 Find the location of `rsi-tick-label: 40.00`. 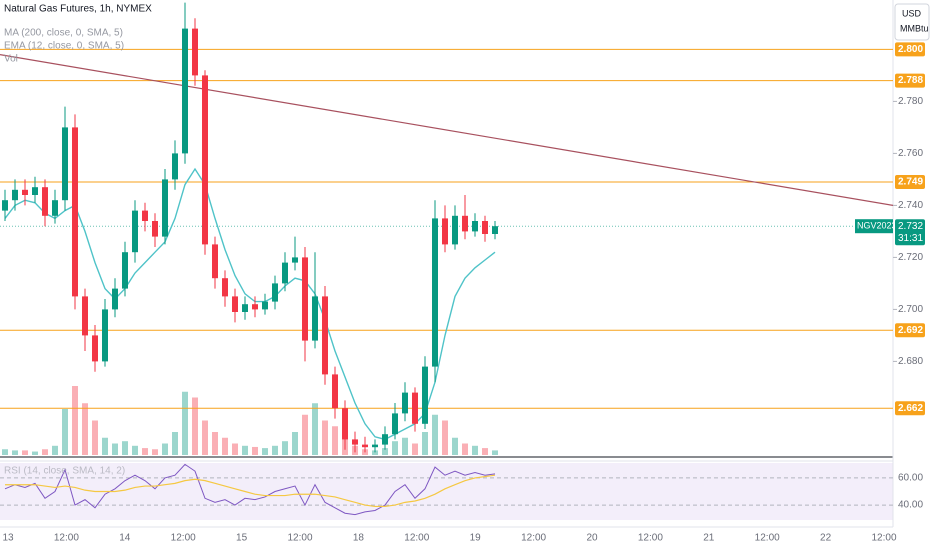

rsi-tick-label: 40.00 is located at coordinates (910, 505).